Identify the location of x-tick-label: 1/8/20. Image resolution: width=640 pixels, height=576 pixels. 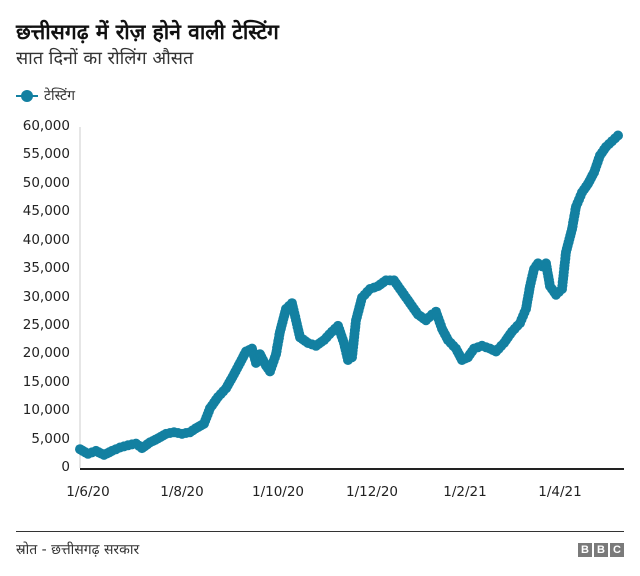
(182, 492).